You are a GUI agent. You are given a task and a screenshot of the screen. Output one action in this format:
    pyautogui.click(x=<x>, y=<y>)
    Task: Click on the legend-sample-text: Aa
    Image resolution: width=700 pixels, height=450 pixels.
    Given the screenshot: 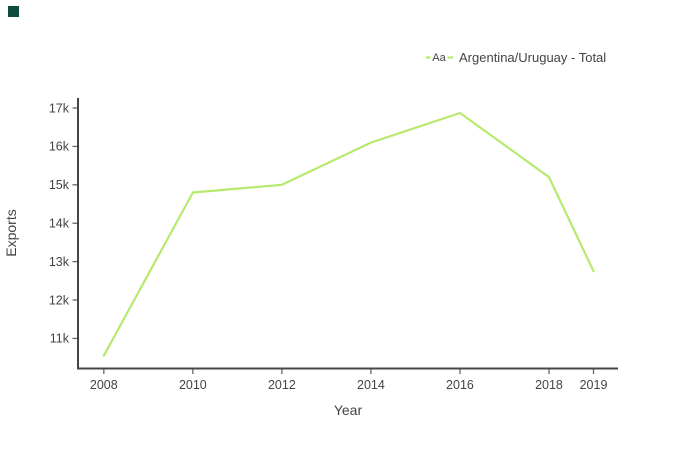 What is the action you would take?
    pyautogui.click(x=439, y=58)
    